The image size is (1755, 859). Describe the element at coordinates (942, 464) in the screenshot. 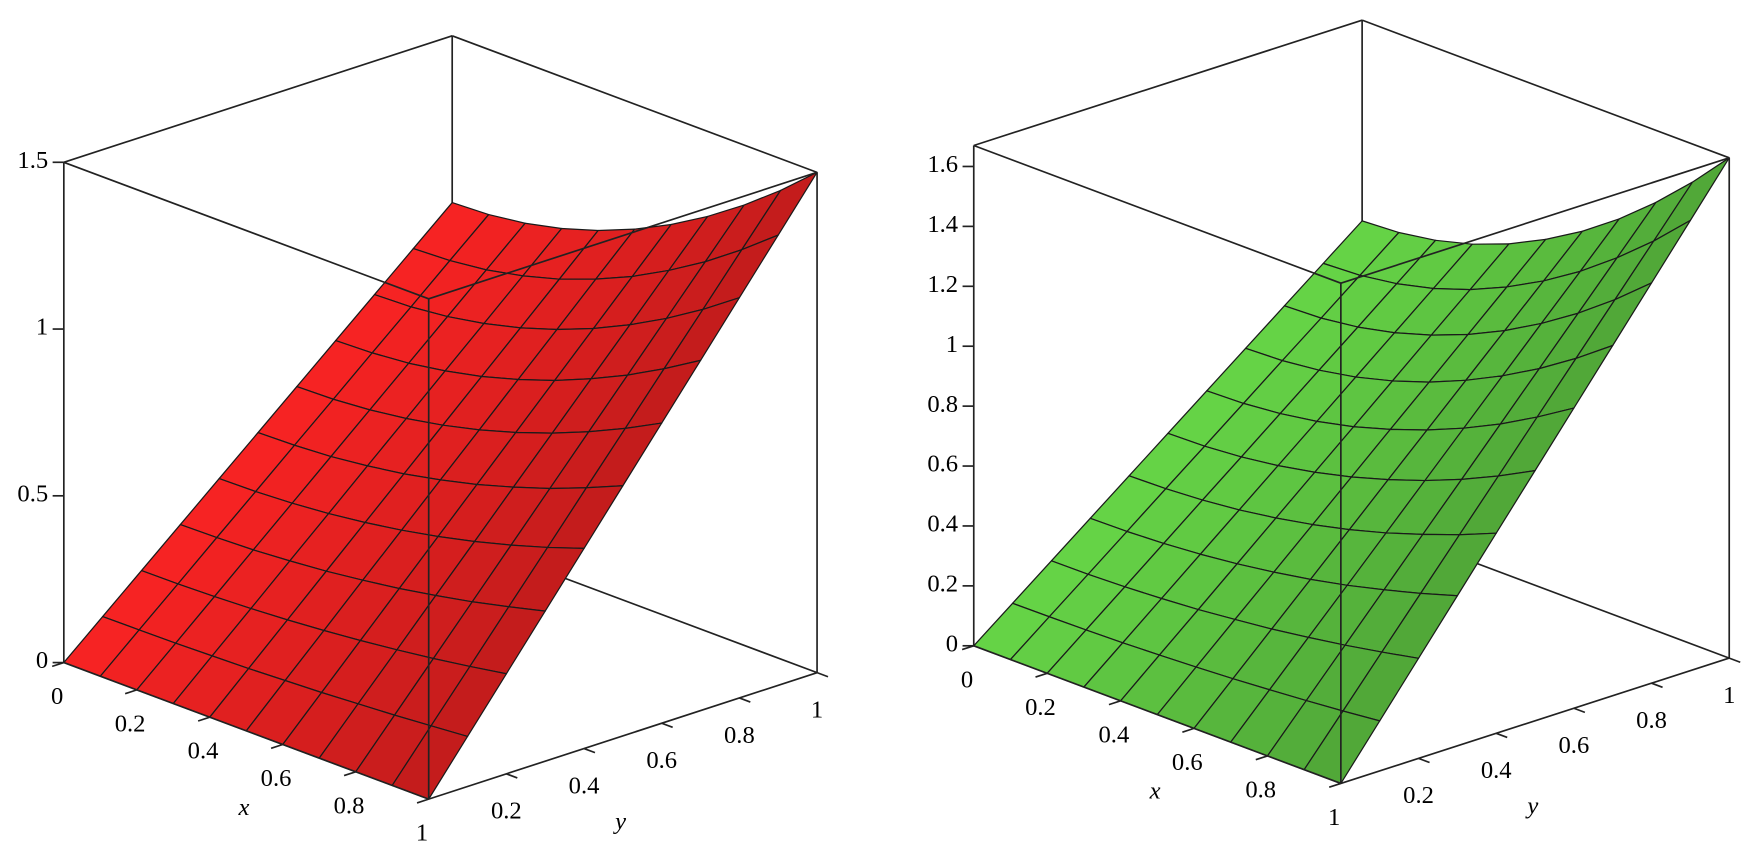

I see `z-tick-label: 0.6` at that location.